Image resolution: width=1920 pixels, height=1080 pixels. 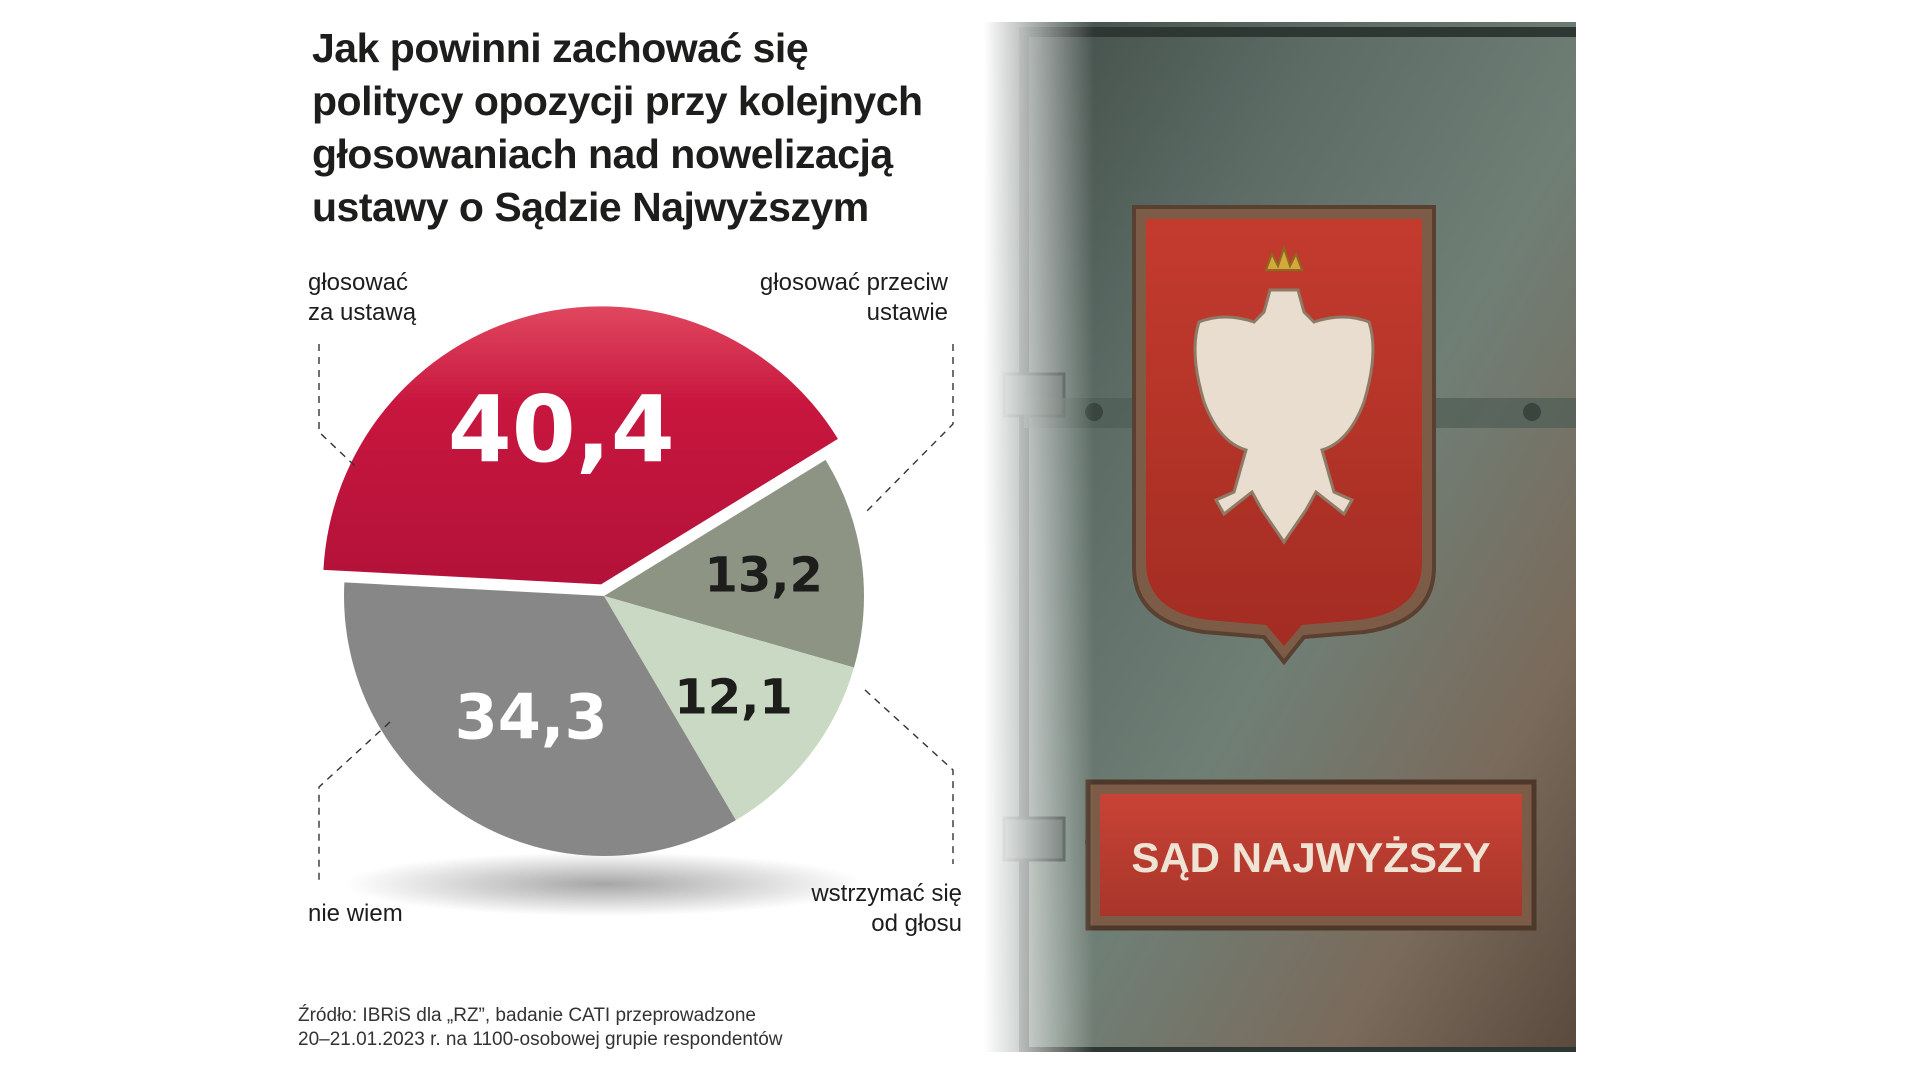 What do you see at coordinates (853, 282) in the screenshot?
I see `label-przeciw-line1: głosować przeciw` at bounding box center [853, 282].